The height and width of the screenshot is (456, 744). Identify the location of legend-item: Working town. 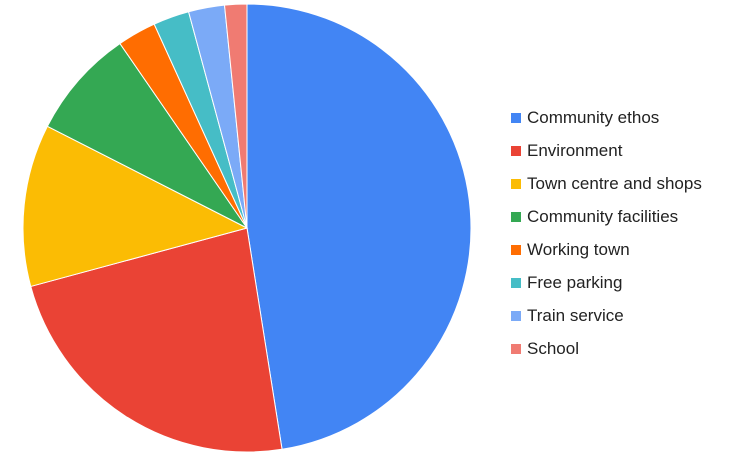
(627, 249).